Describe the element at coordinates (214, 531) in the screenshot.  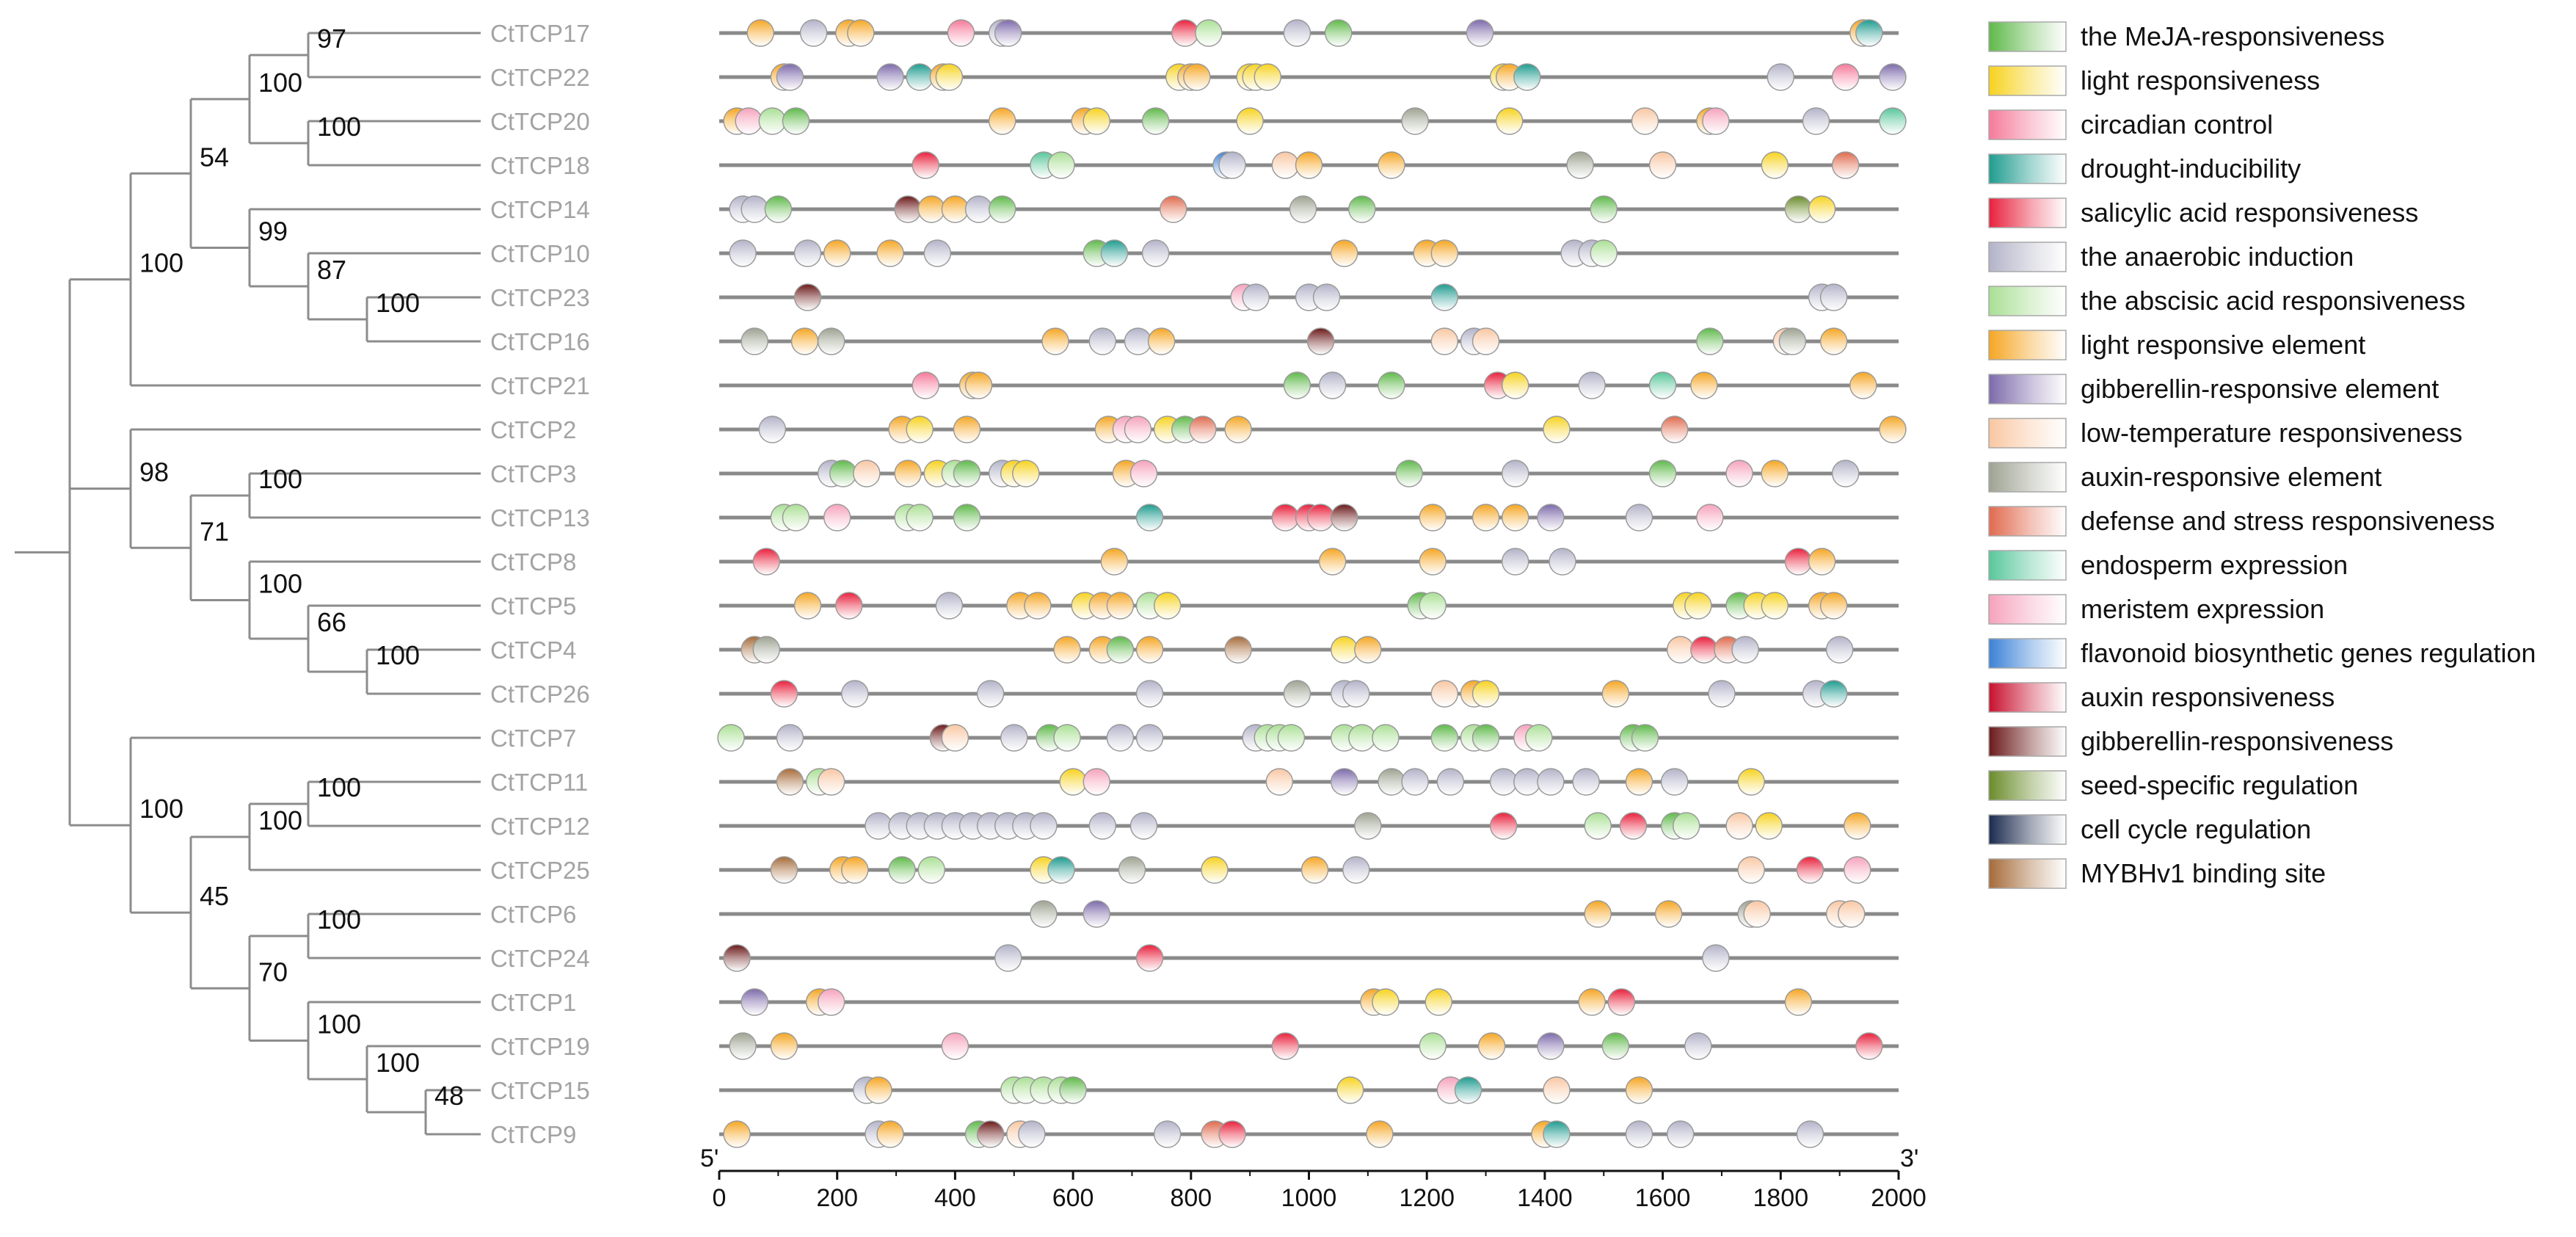
I see `bootstrap-value: 71` at that location.